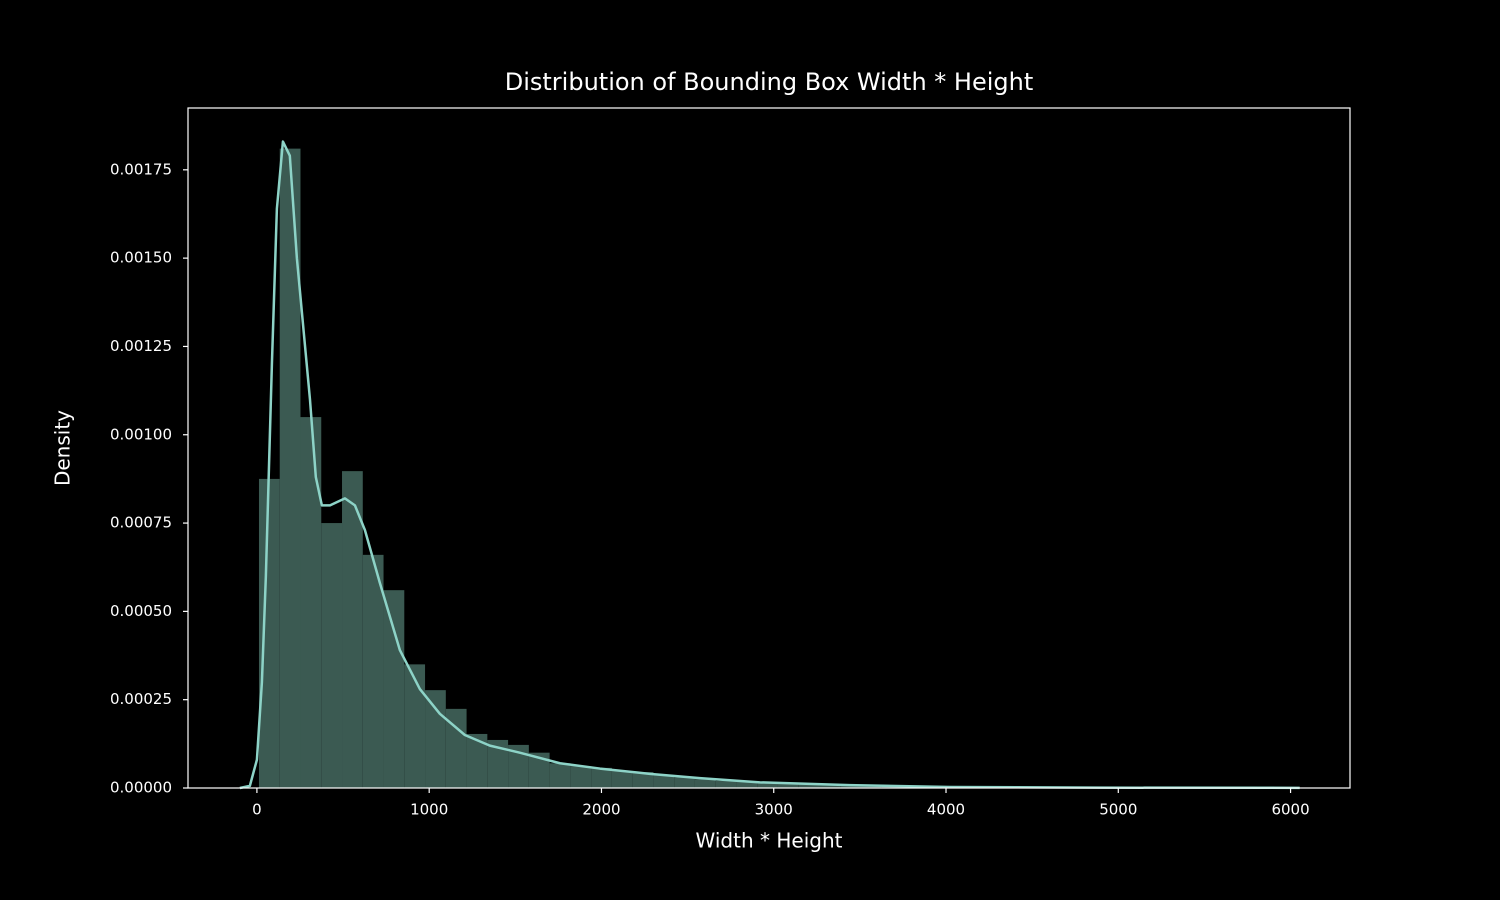  What do you see at coordinates (1118, 810) in the screenshot?
I see `x-tick-label: 5000` at bounding box center [1118, 810].